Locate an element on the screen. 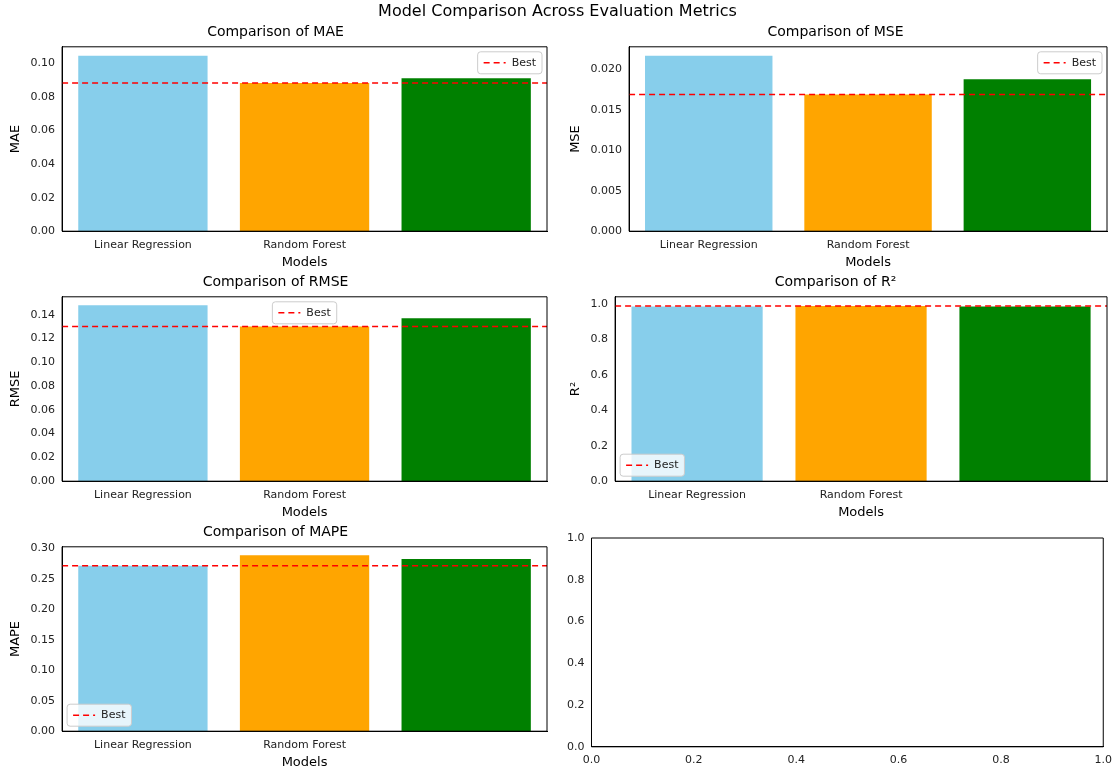 This screenshot has width=1115, height=775. y-tick-label: 0.0 is located at coordinates (599, 481).